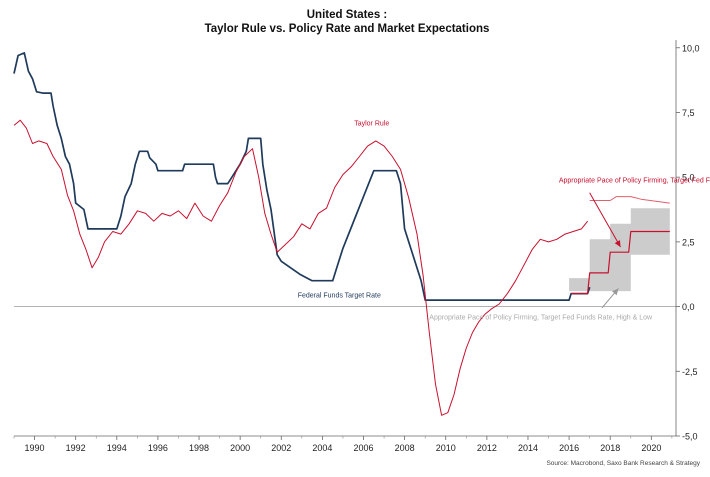  I want to click on x-tick-label: 2012, so click(487, 448).